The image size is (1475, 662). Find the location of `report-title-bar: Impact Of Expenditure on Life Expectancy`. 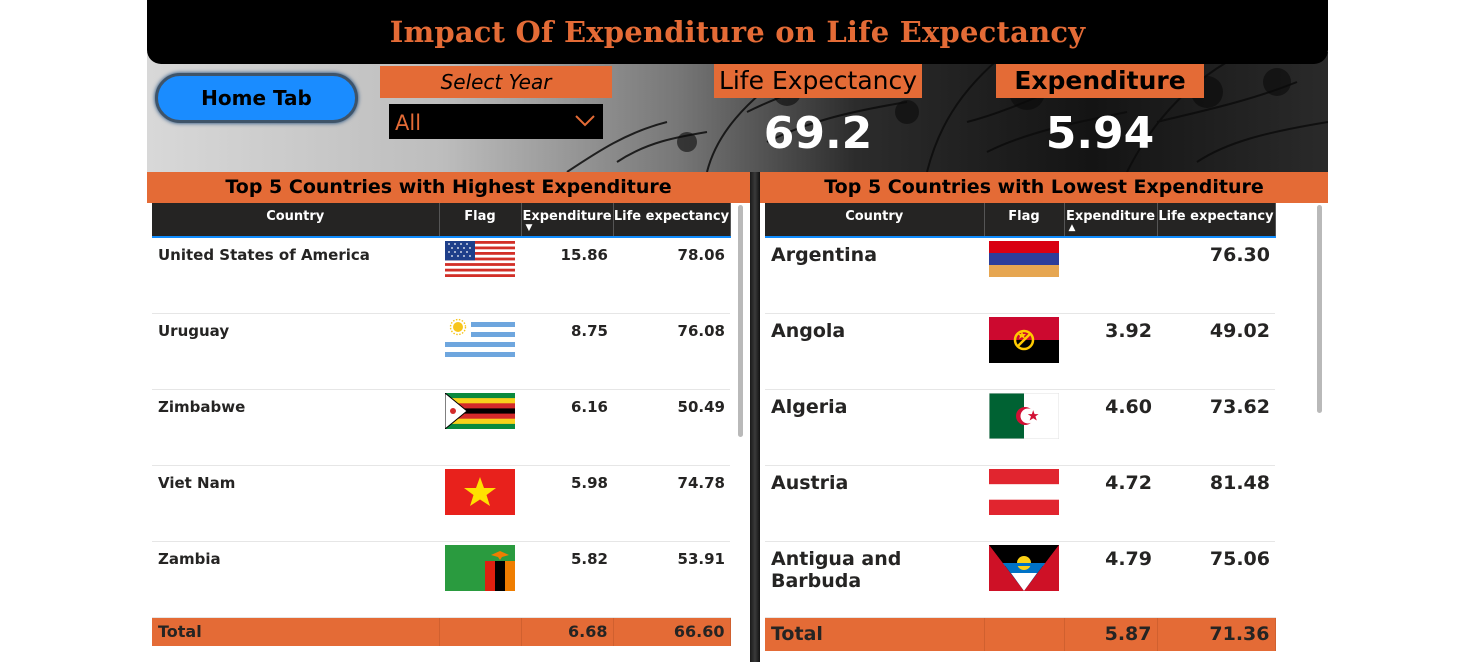

report-title-bar: Impact Of Expenditure on Life Expectancy is located at coordinates (737, 32).